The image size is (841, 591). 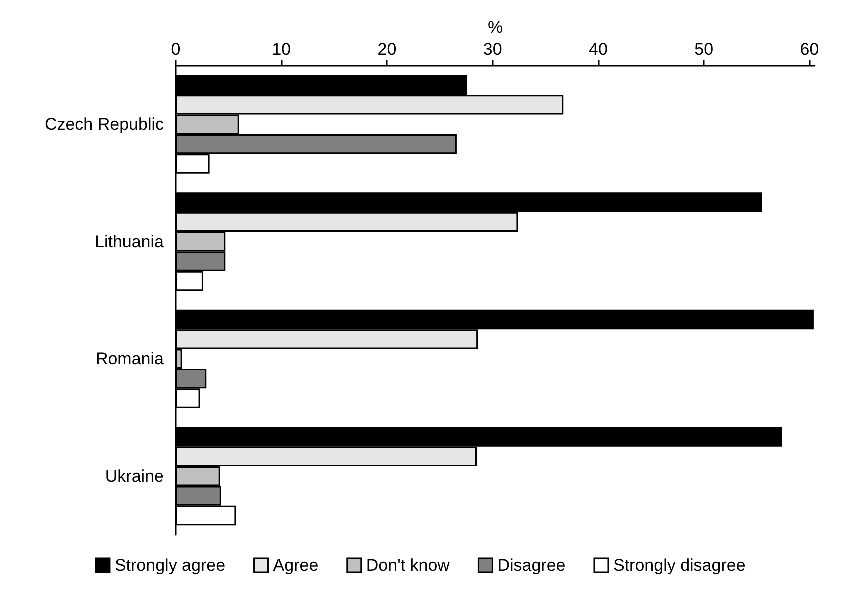 I want to click on legend-label: Don't know, so click(x=408, y=565).